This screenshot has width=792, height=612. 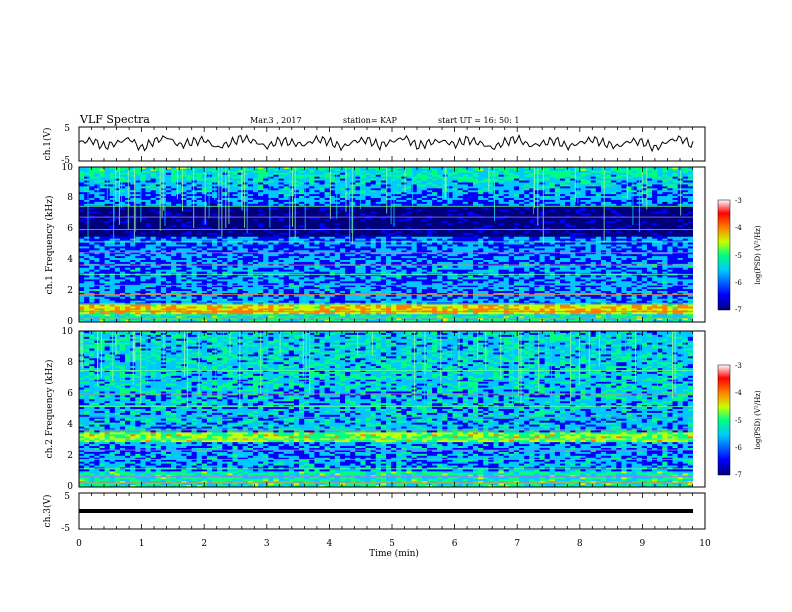 What do you see at coordinates (386, 143) in the screenshot?
I see `ch1-waveform-line` at bounding box center [386, 143].